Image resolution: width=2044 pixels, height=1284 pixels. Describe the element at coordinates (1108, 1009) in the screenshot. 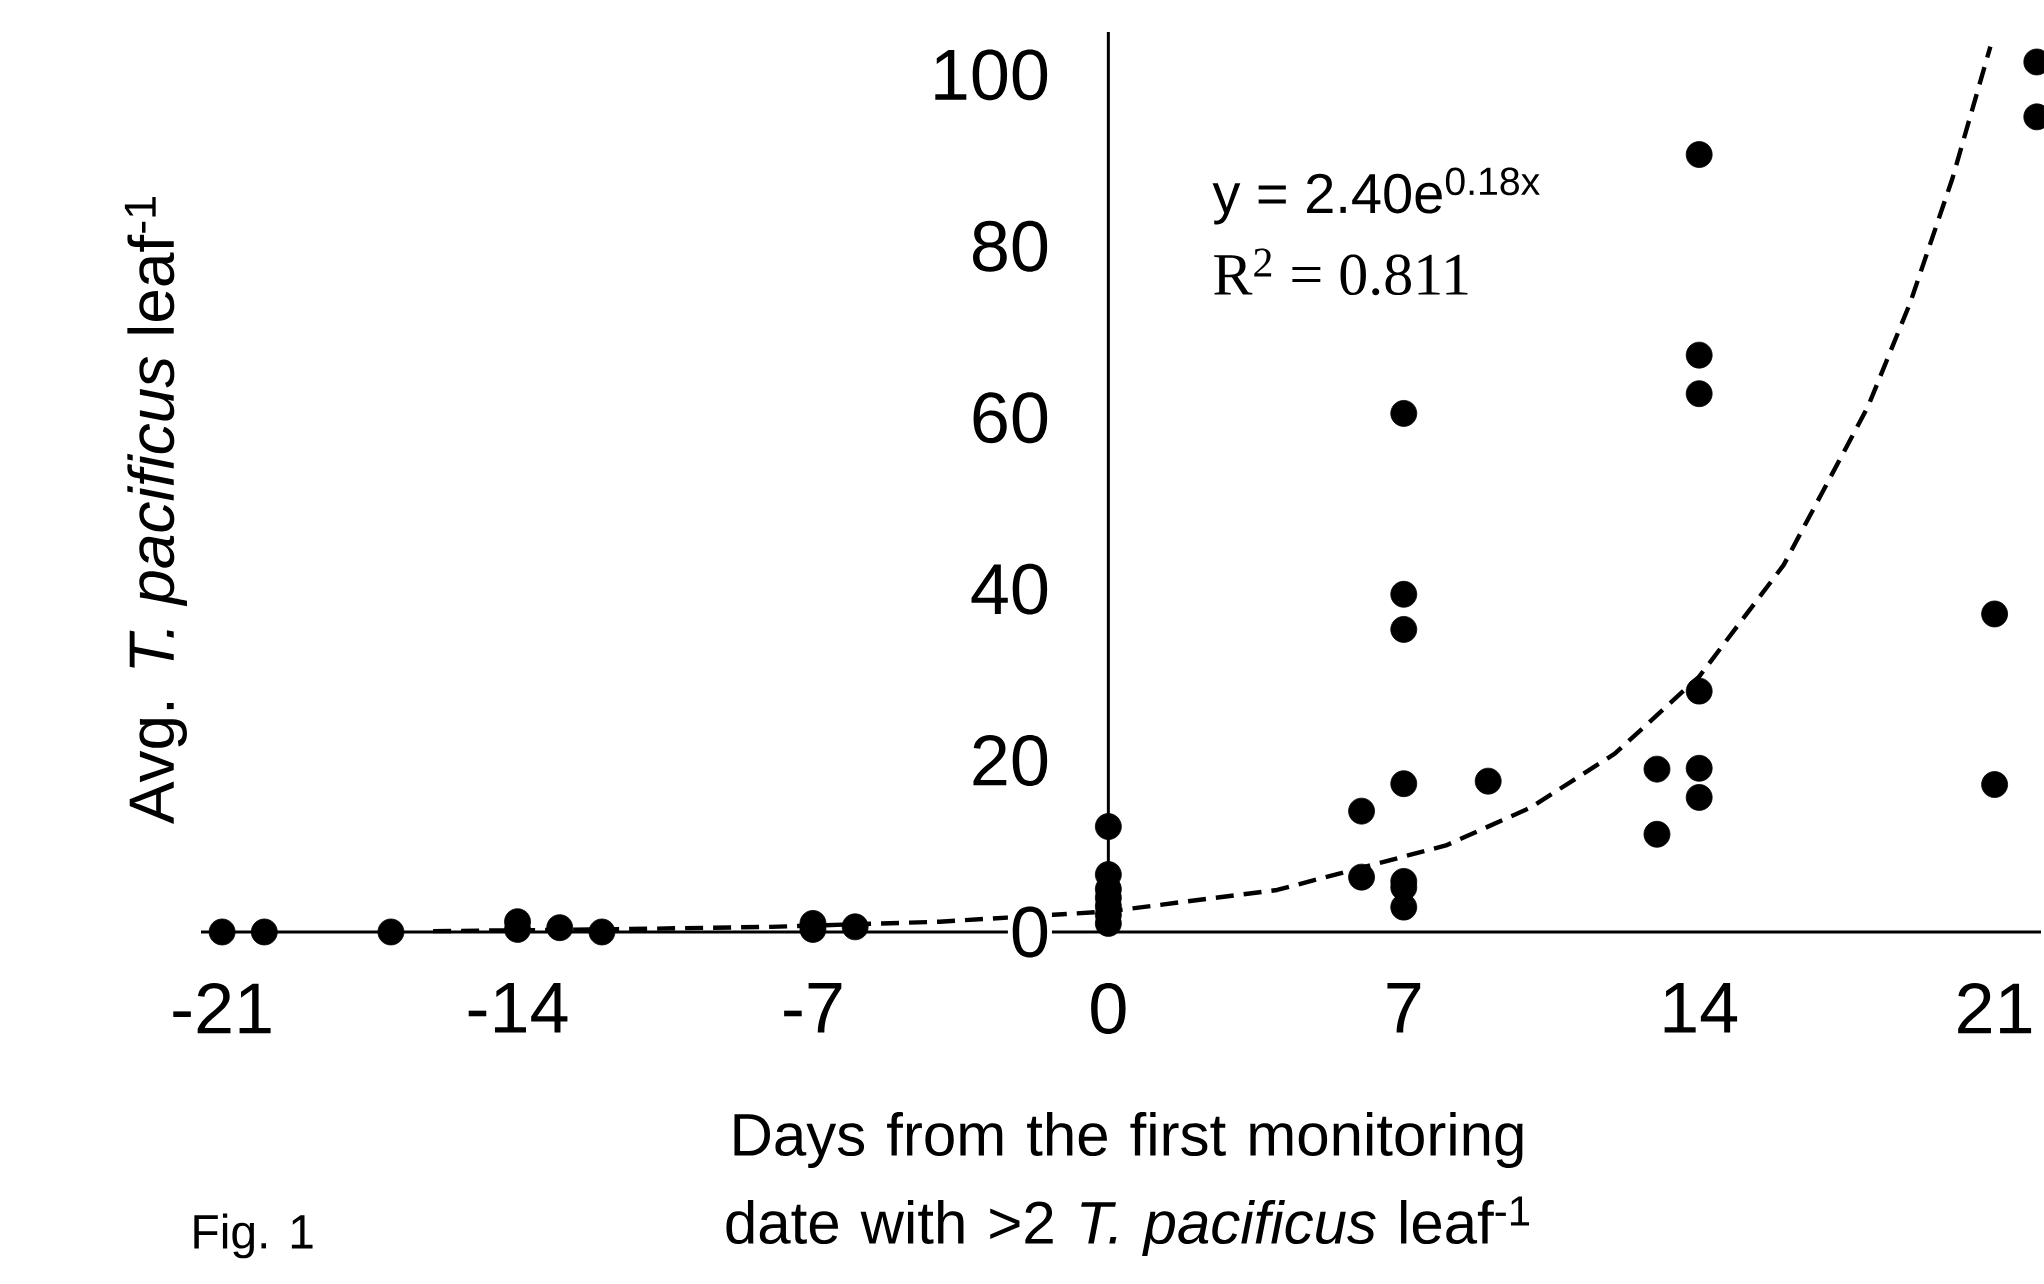

I see `x-tick-label: 0` at that location.